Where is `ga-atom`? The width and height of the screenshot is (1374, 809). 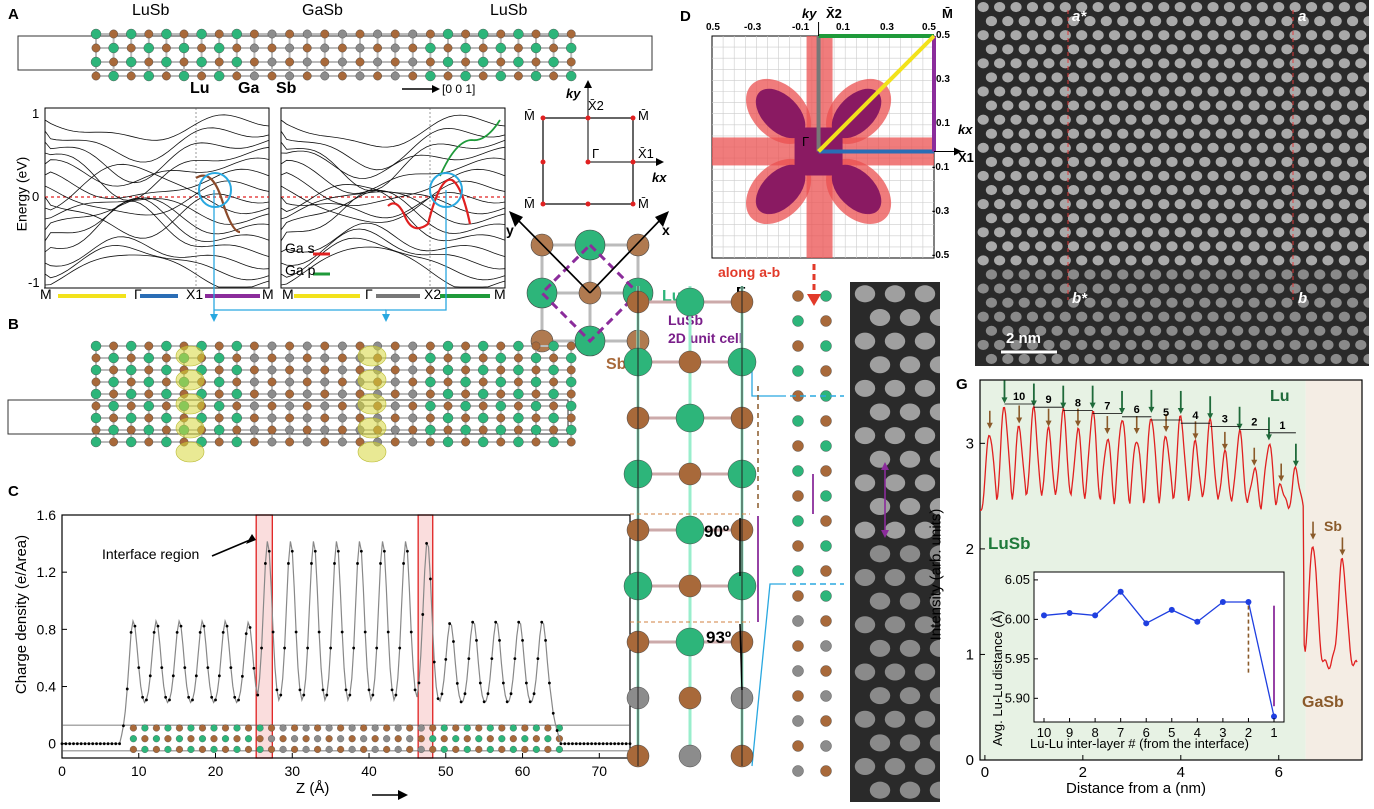 ga-atom is located at coordinates (690, 756).